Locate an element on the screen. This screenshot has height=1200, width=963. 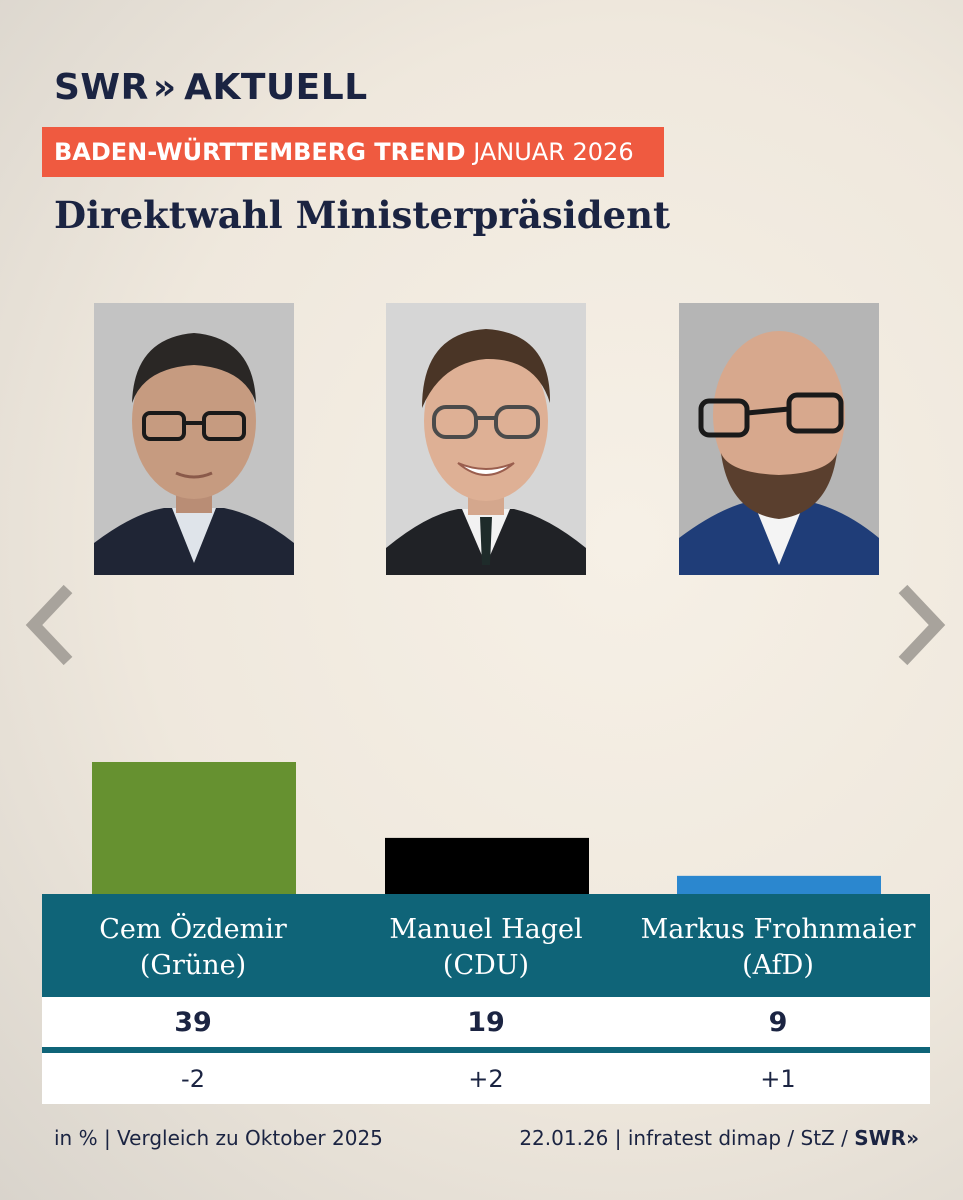
portrait-hagel-image is located at coordinates (486, 439).